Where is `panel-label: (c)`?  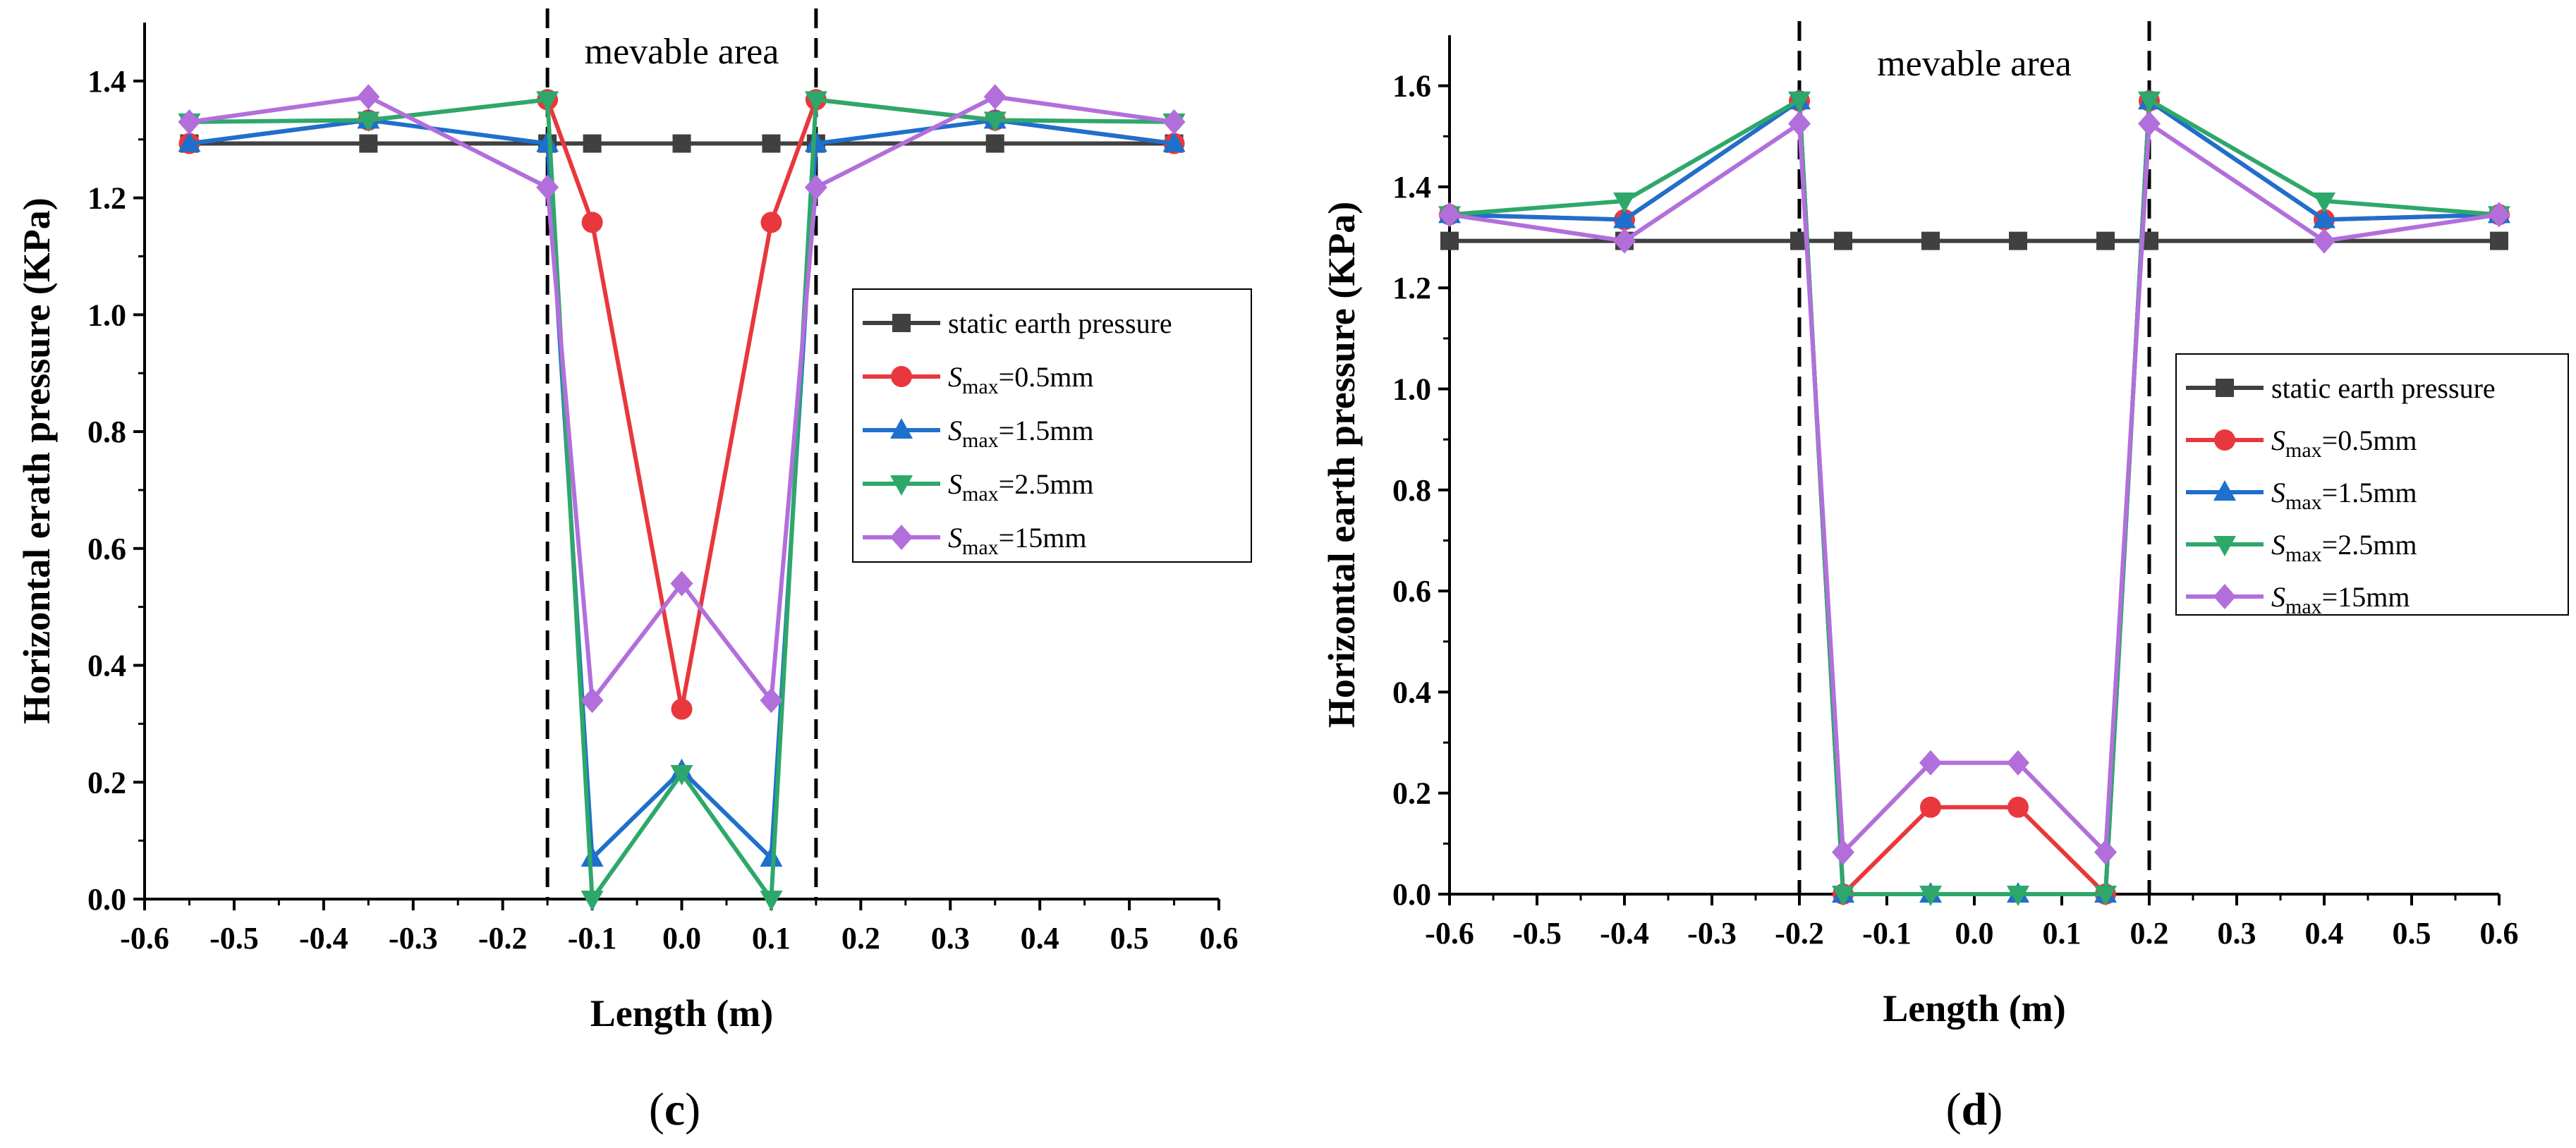
panel-label: (c) is located at coordinates (674, 1109).